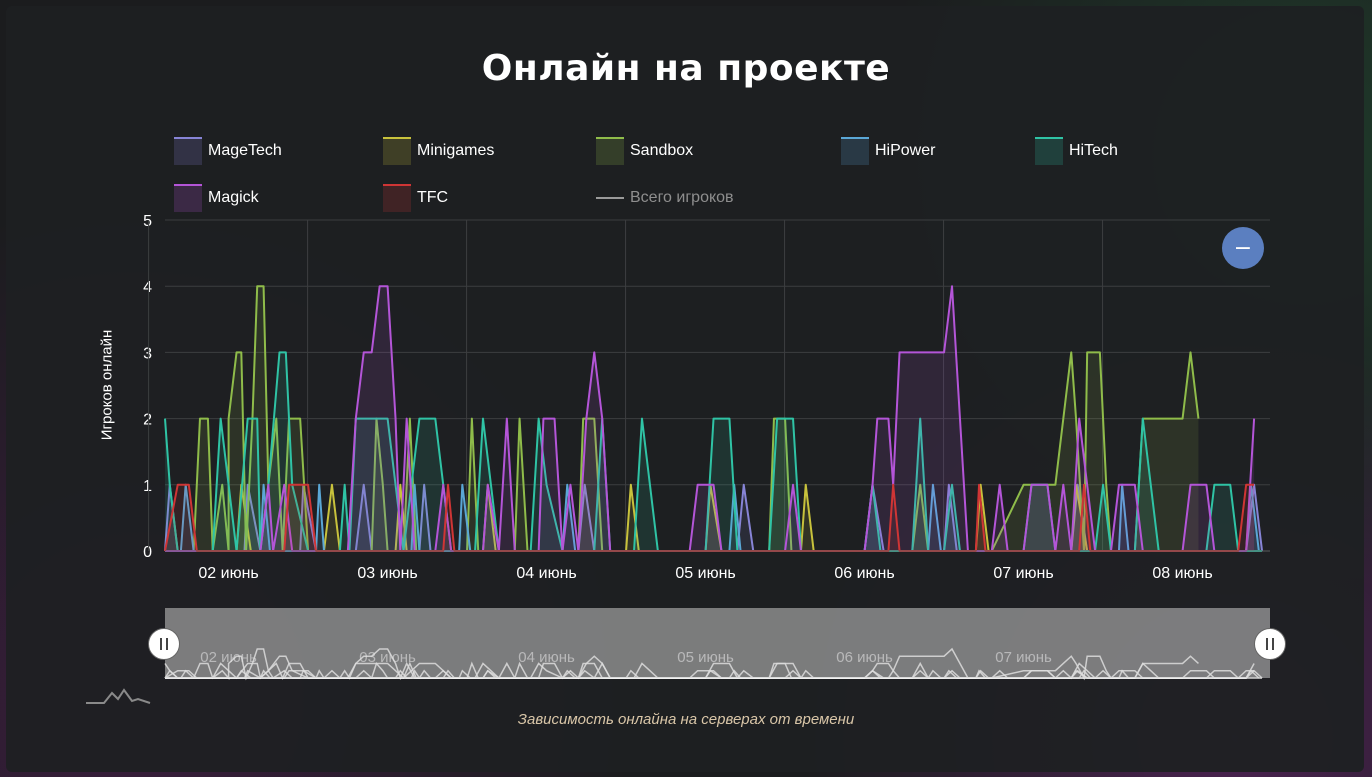 This screenshot has height=777, width=1372. What do you see at coordinates (433, 197) in the screenshot?
I see `legend-label: TFC` at bounding box center [433, 197].